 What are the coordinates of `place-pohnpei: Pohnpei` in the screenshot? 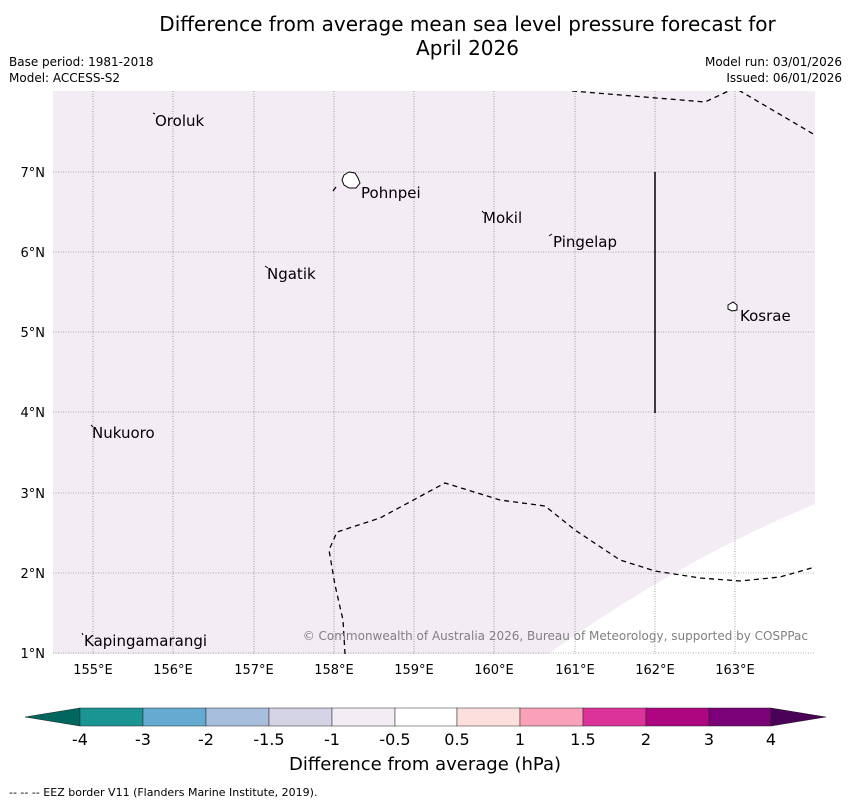 It's located at (391, 193).